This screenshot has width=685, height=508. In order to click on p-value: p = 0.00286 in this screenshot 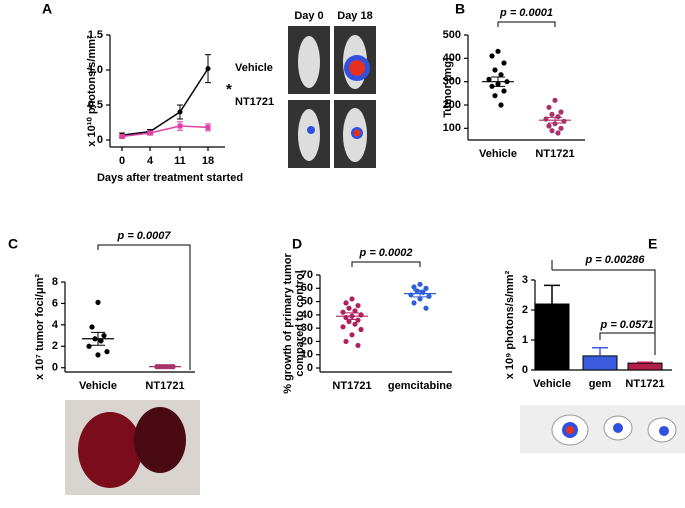, I will do `click(614, 260)`.